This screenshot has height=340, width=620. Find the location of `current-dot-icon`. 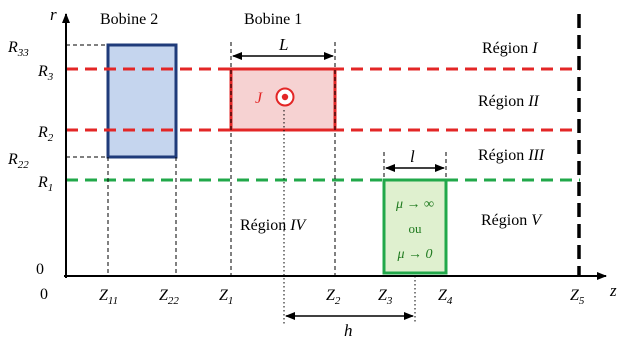

current-dot-icon is located at coordinates (285, 97).